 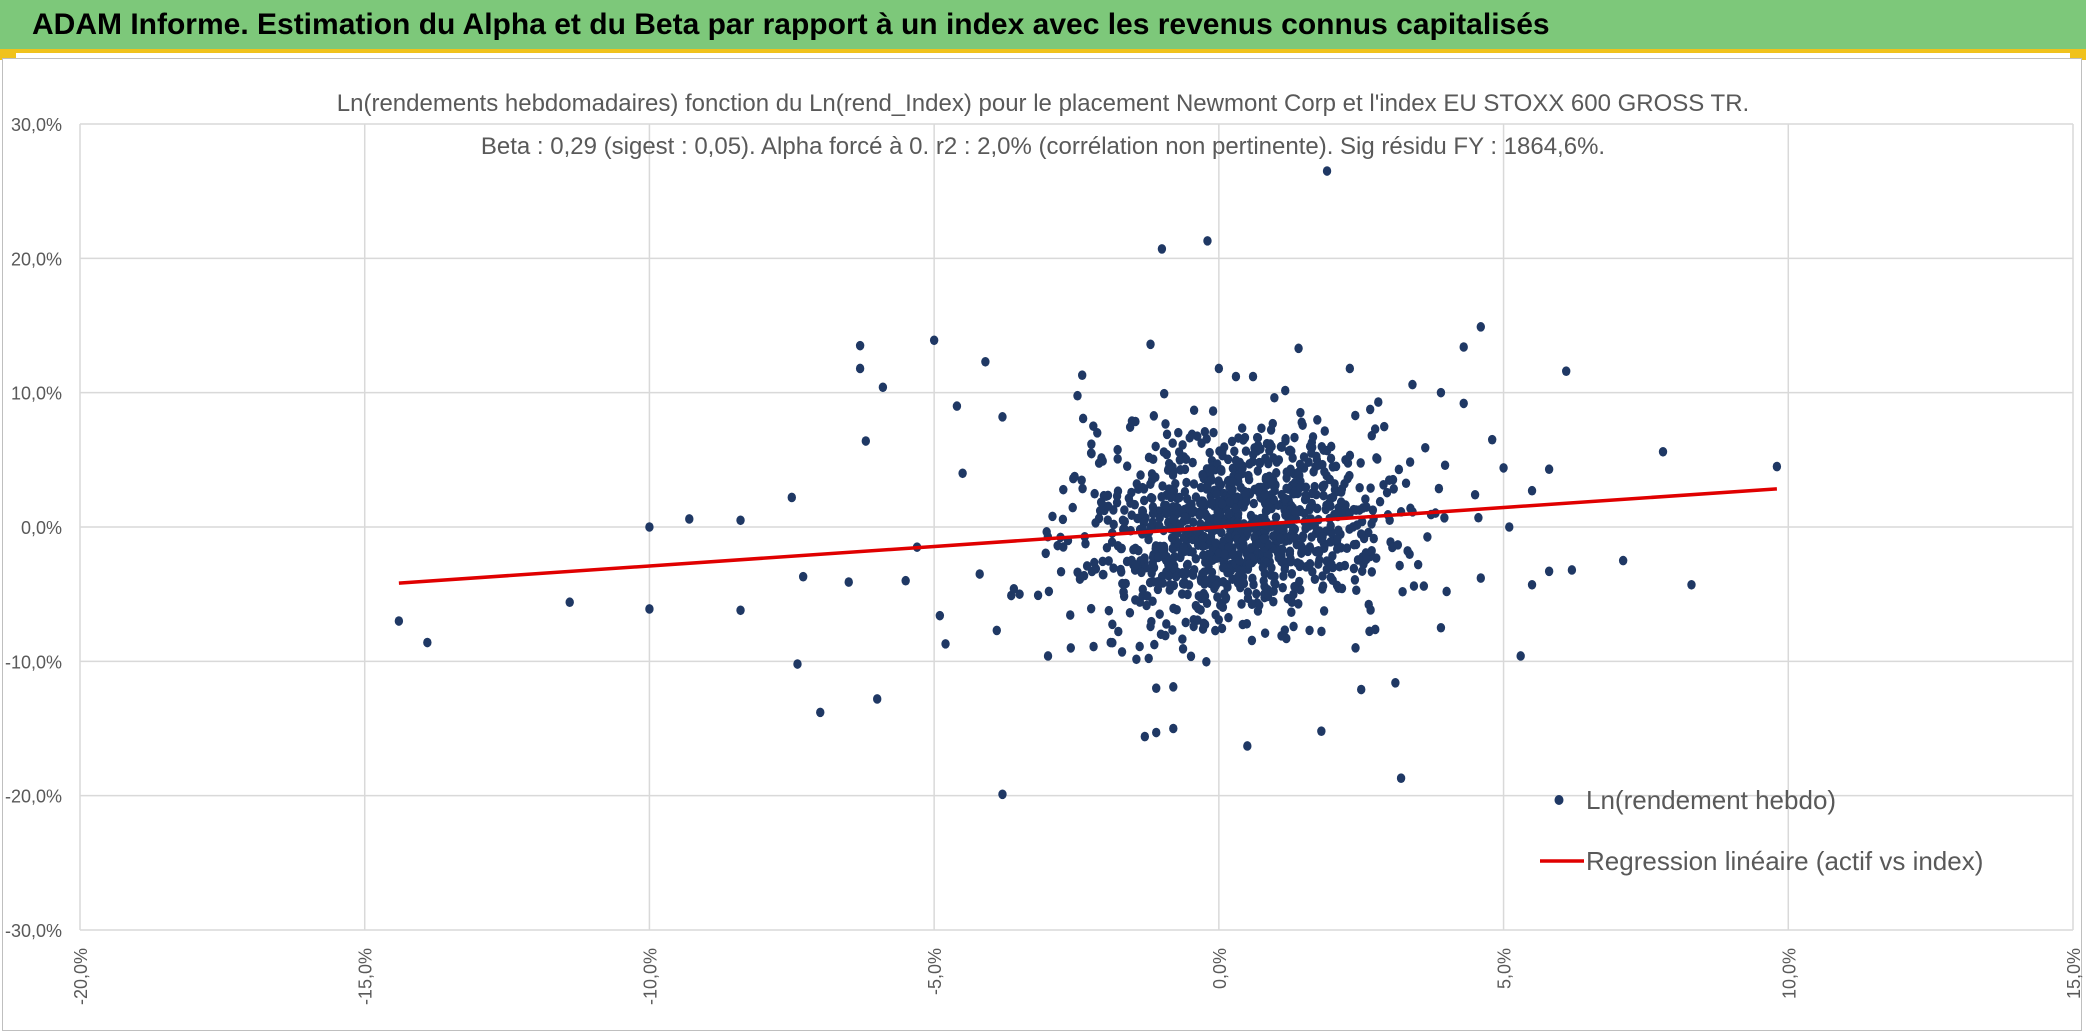 I want to click on legend-label-line: Regression linéaire (actif vs index), so click(x=1784, y=861).